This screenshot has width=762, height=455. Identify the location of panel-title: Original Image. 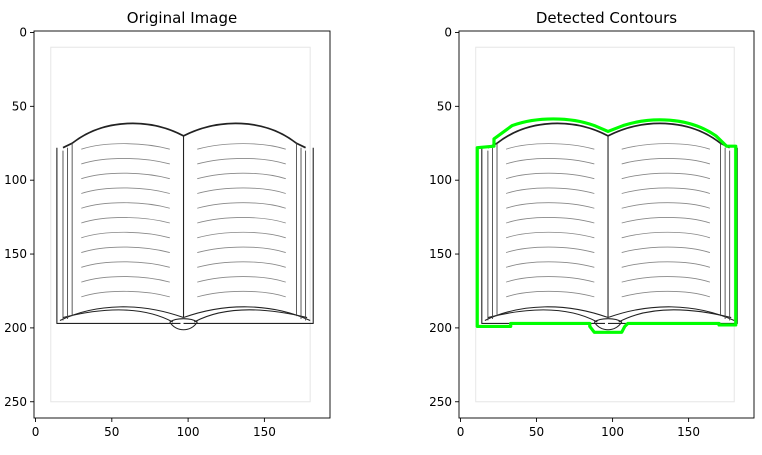
(182, 18).